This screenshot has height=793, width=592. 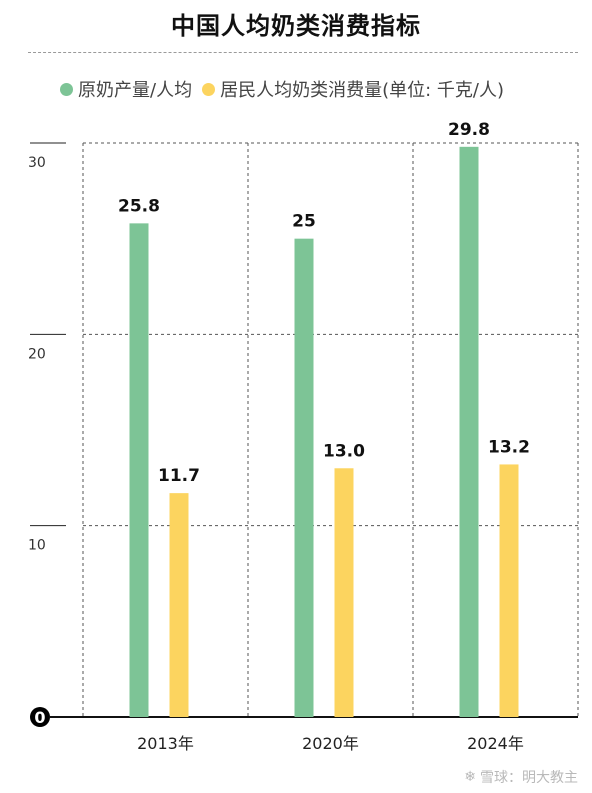 What do you see at coordinates (165, 743) in the screenshot?
I see `x-tick-label: 2013年` at bounding box center [165, 743].